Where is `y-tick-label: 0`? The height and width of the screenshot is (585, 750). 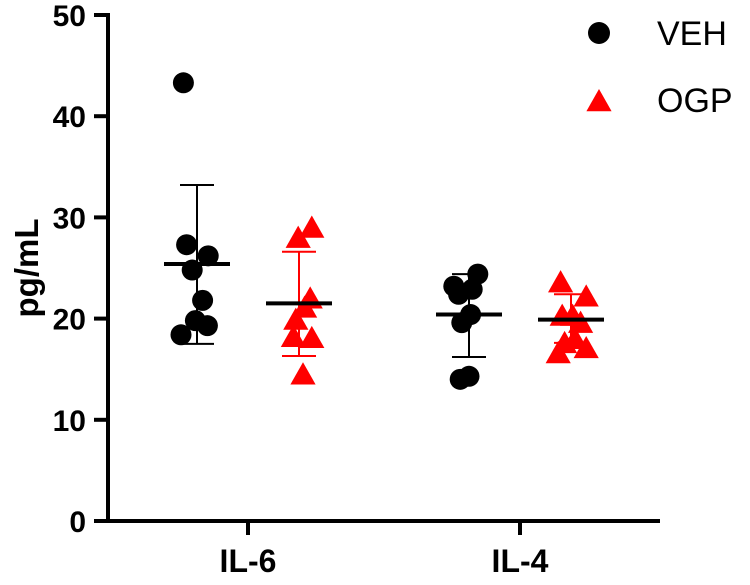
y-tick-label: 0 is located at coordinates (77, 522).